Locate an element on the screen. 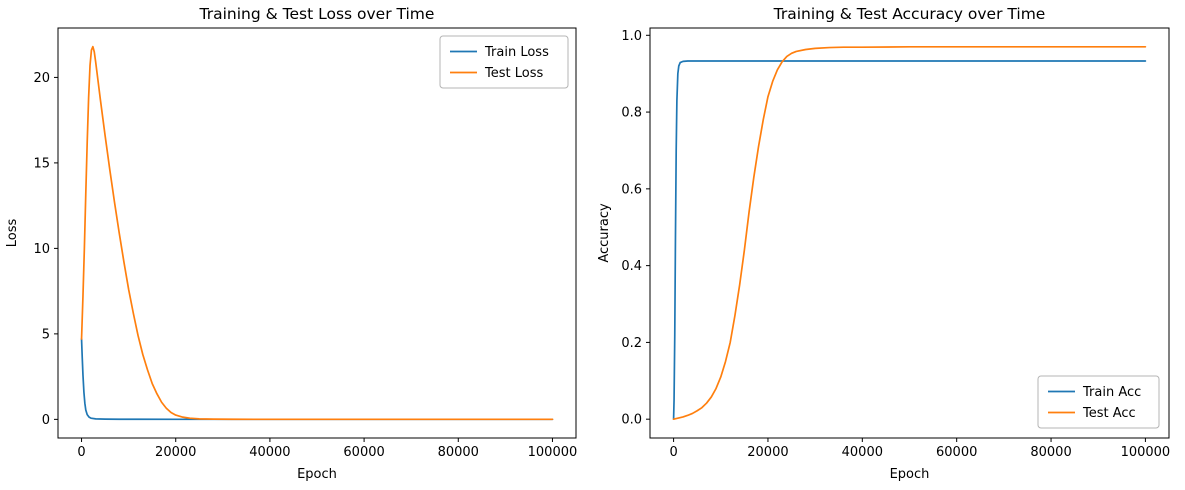  legend: Train Acc Test Acc is located at coordinates (1098, 402).